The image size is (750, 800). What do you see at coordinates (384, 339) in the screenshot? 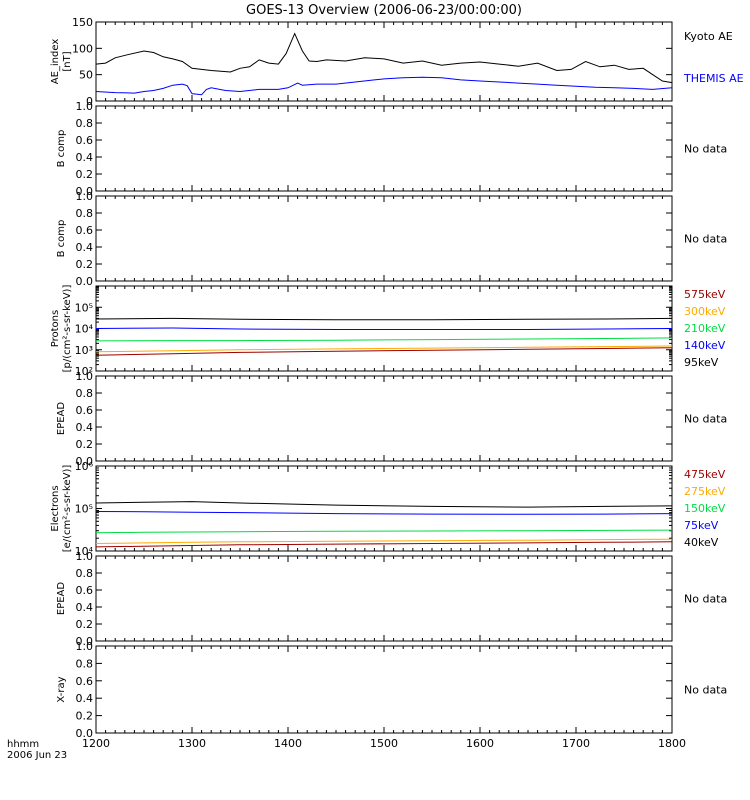
I see `series-line-210kev` at bounding box center [384, 339].